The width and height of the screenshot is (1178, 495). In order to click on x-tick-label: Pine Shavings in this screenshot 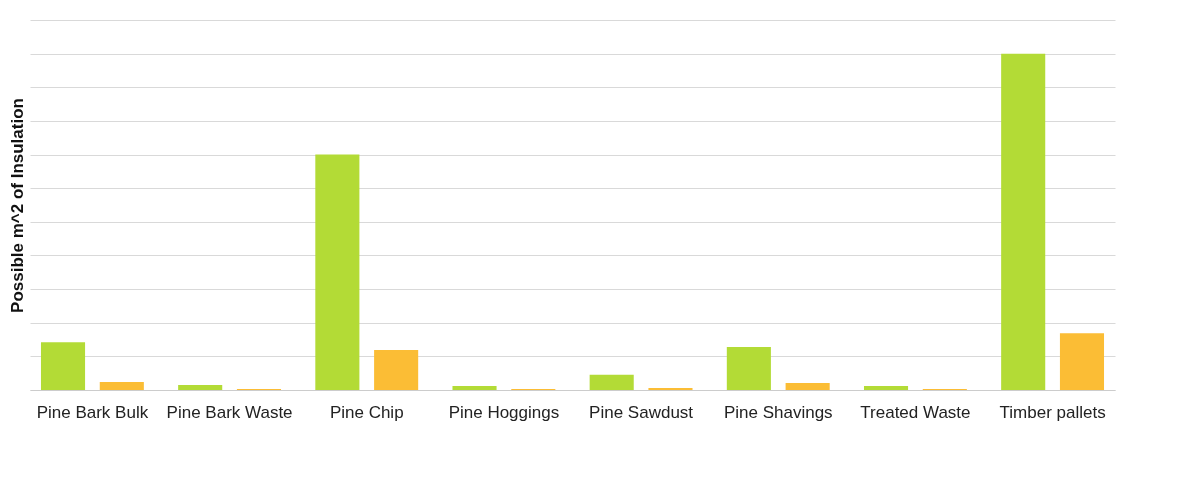, I will do `click(778, 412)`.